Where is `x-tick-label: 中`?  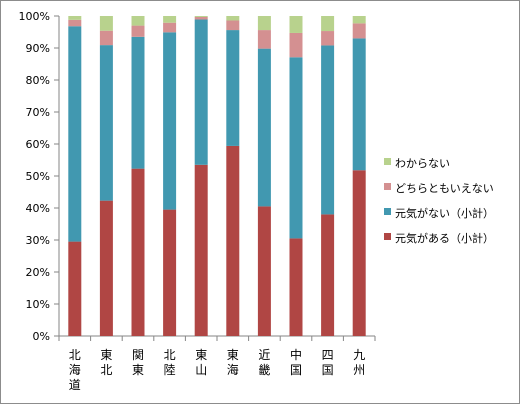
x-tick-label: 中 is located at coordinates (296, 354).